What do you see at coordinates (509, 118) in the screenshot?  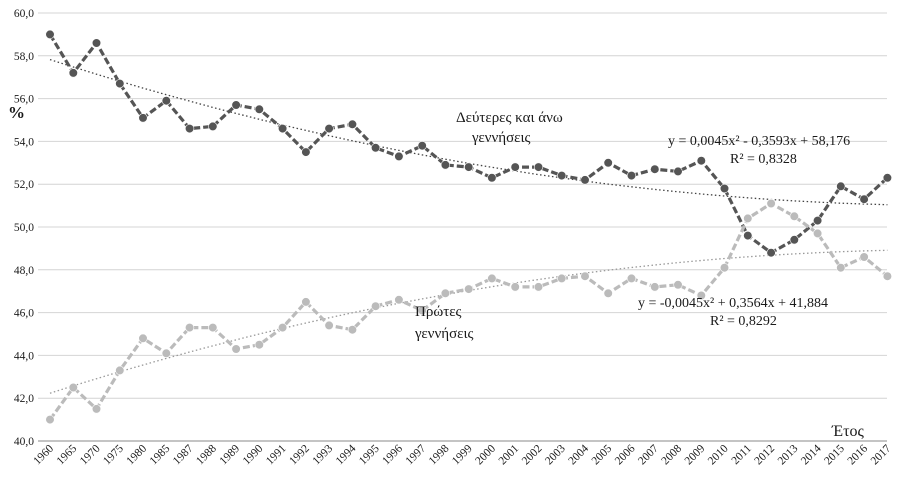 I see `annotation-second-births-line1: Δεύτερες και άνω` at bounding box center [509, 118].